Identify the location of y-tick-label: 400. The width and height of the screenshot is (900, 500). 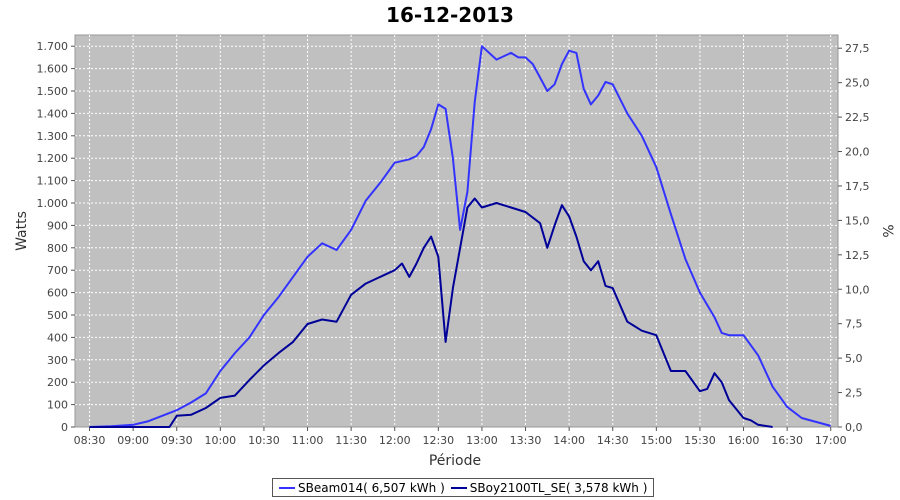
(57, 337).